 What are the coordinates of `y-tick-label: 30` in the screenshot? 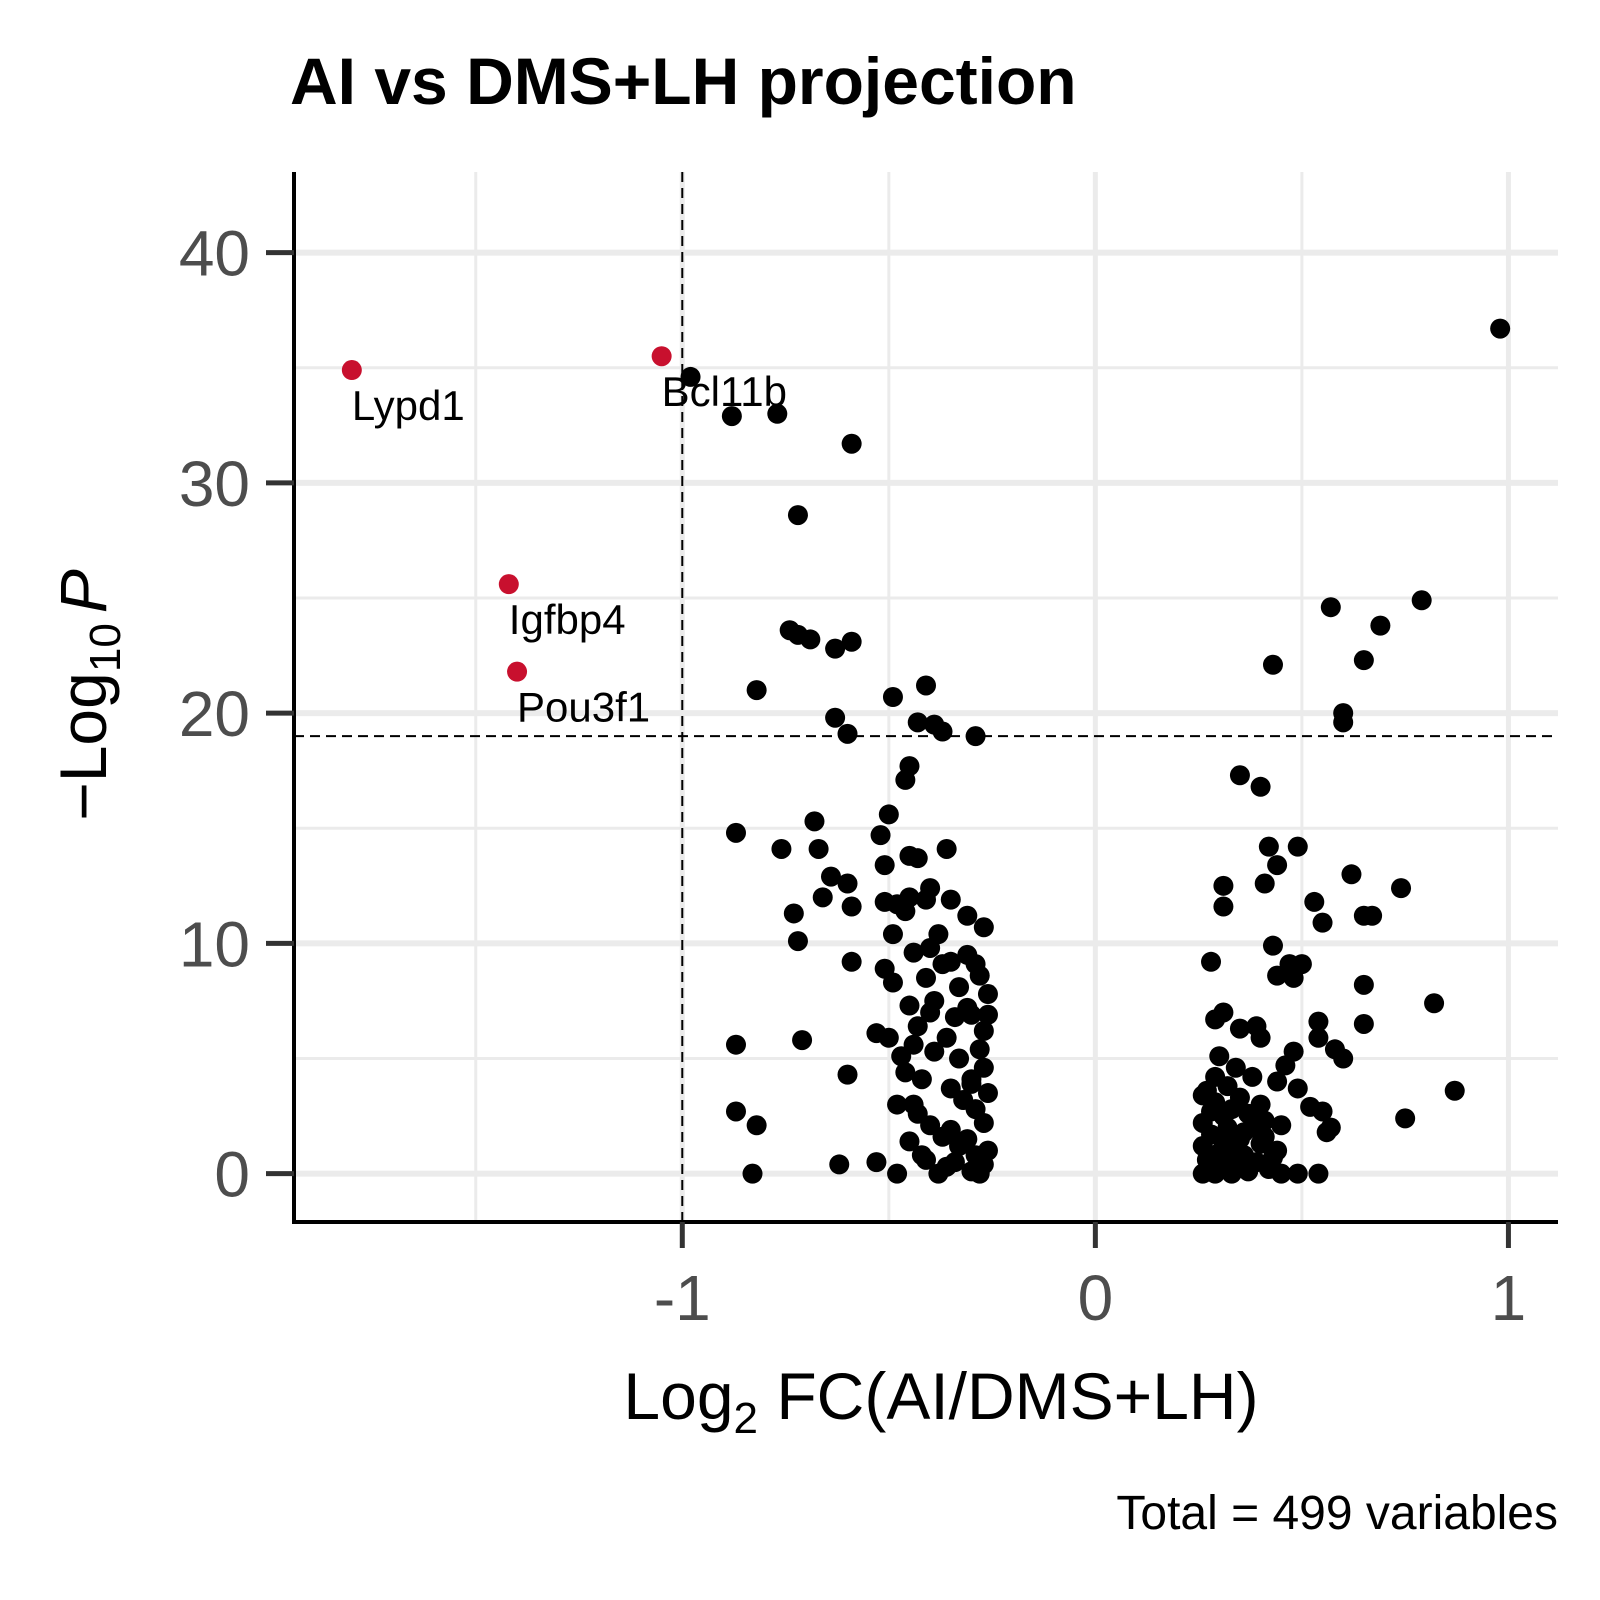 It's located at (214, 484).